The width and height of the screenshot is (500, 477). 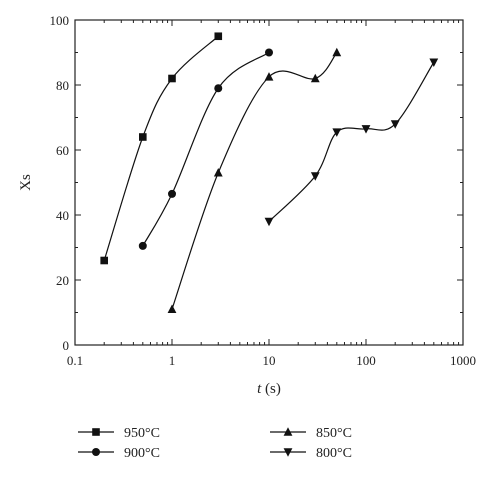 I want to click on legend-item: 950°C, so click(x=119, y=433).